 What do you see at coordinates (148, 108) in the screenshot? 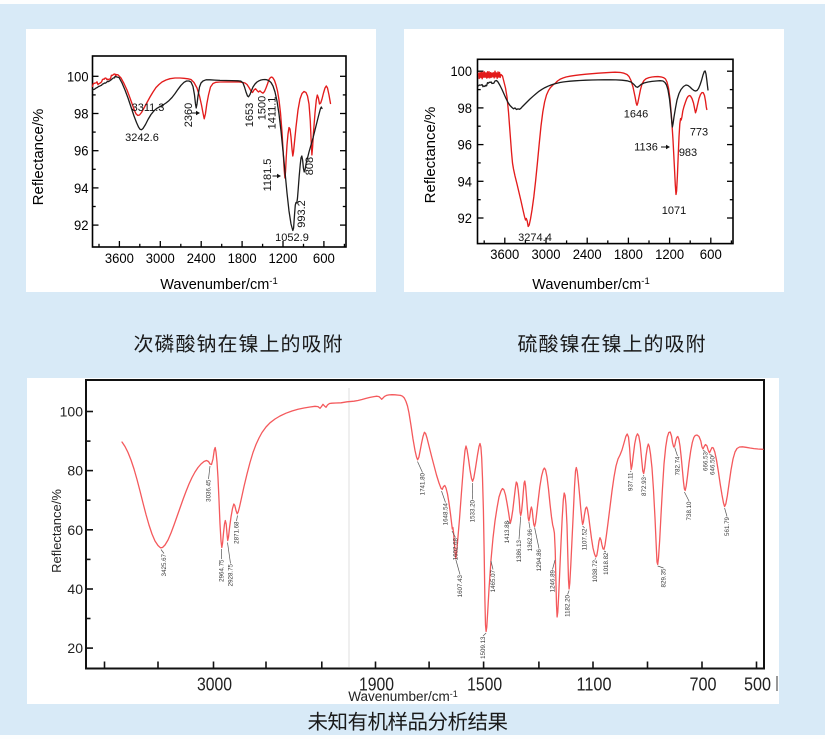
I see `svg-text: 3311.3` at bounding box center [148, 108].